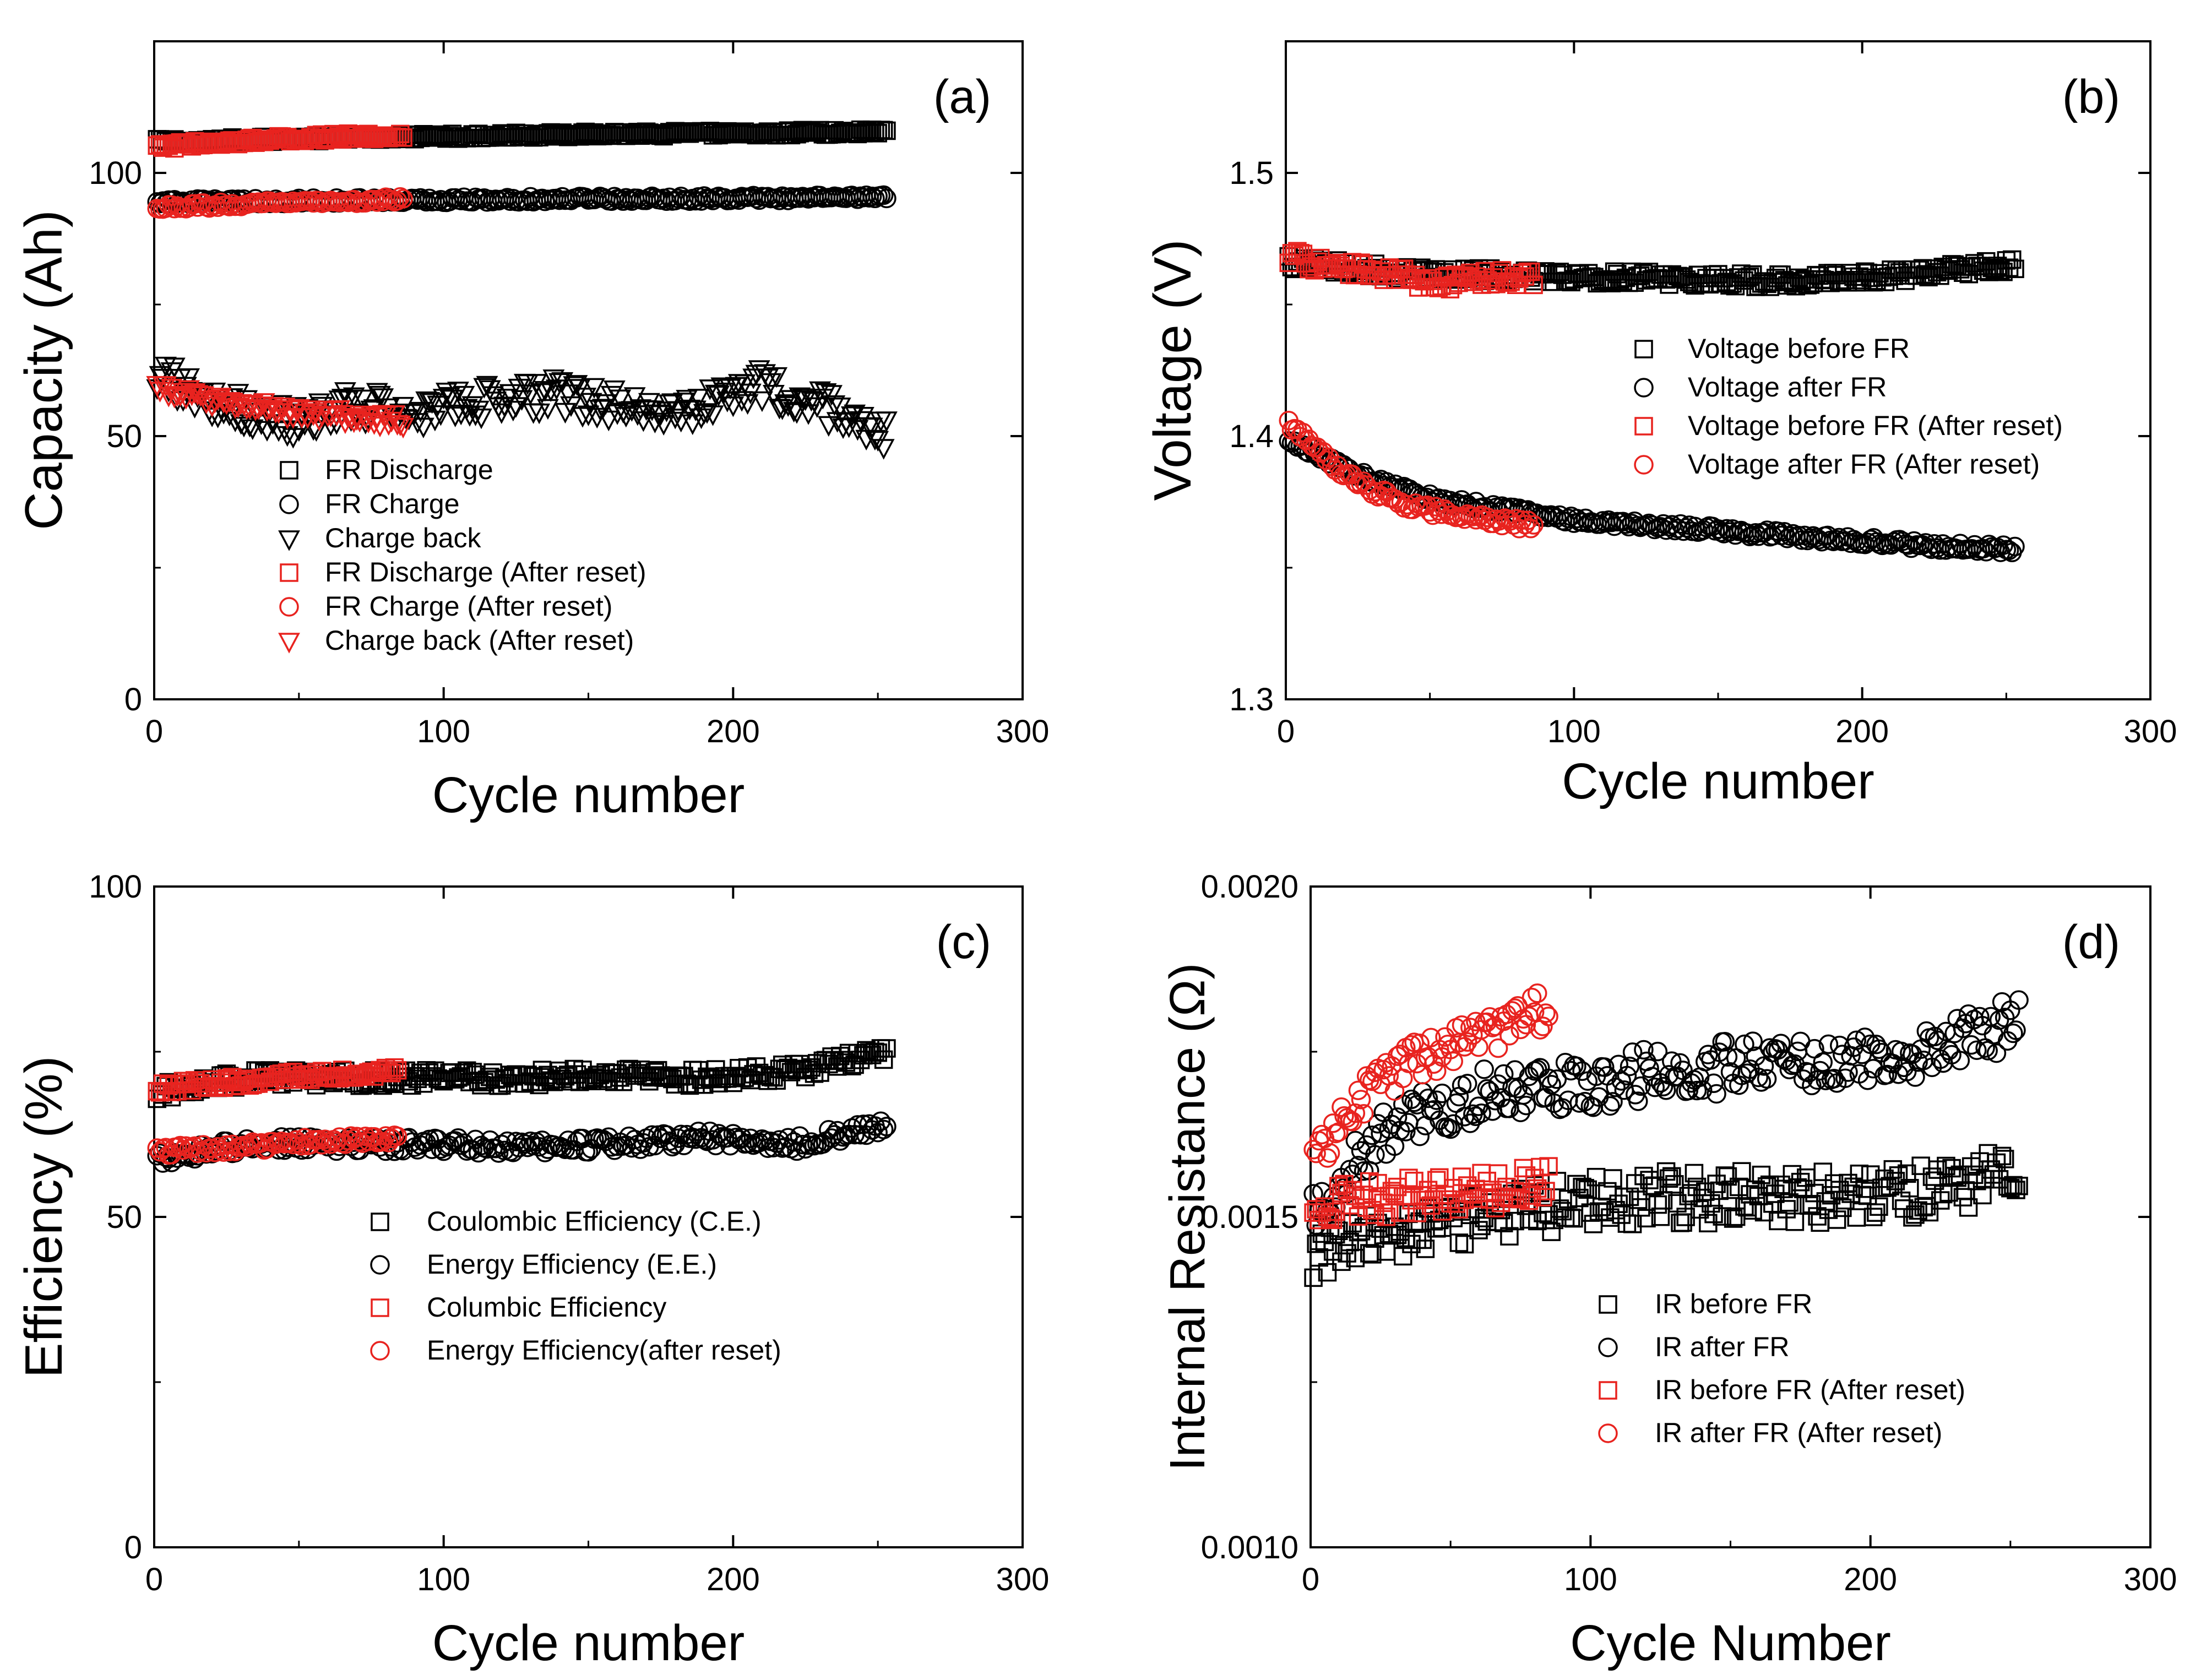 The height and width of the screenshot is (1680, 2206). I want to click on legend-label: FR Discharge, so click(409, 470).